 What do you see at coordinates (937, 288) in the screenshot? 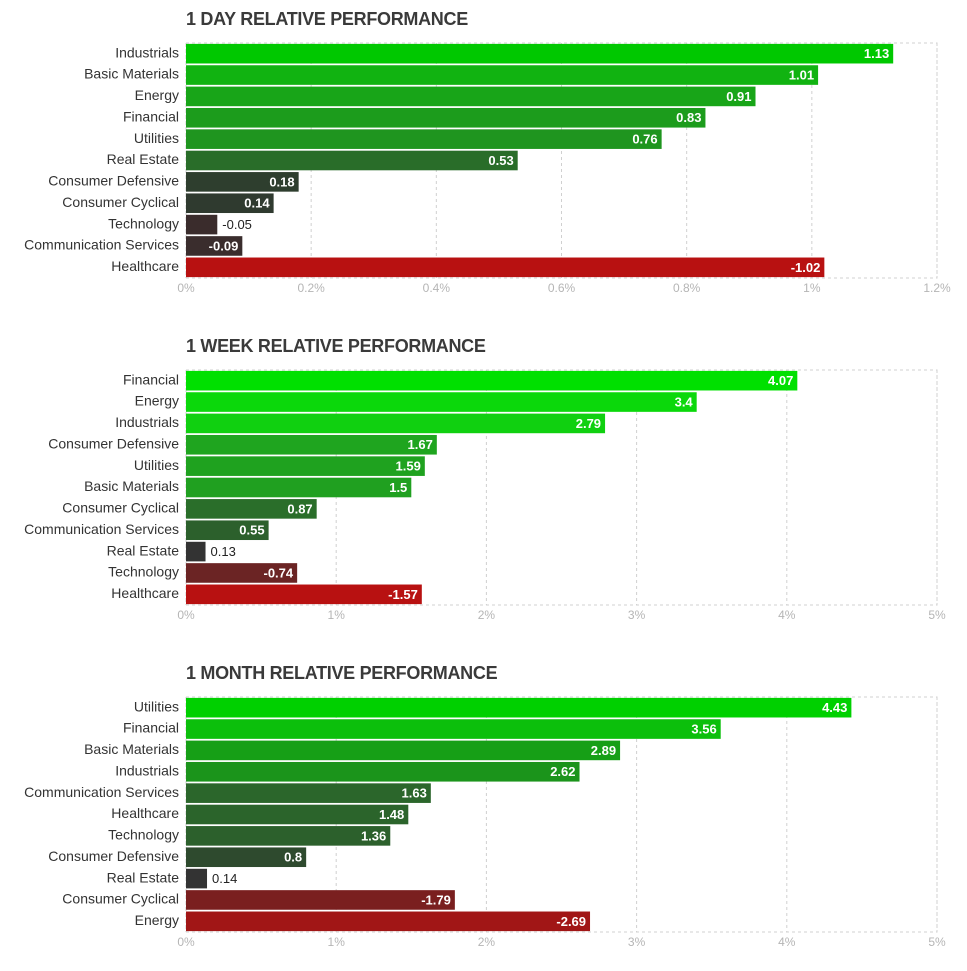
I see `x-tick-label: 1.2%` at bounding box center [937, 288].